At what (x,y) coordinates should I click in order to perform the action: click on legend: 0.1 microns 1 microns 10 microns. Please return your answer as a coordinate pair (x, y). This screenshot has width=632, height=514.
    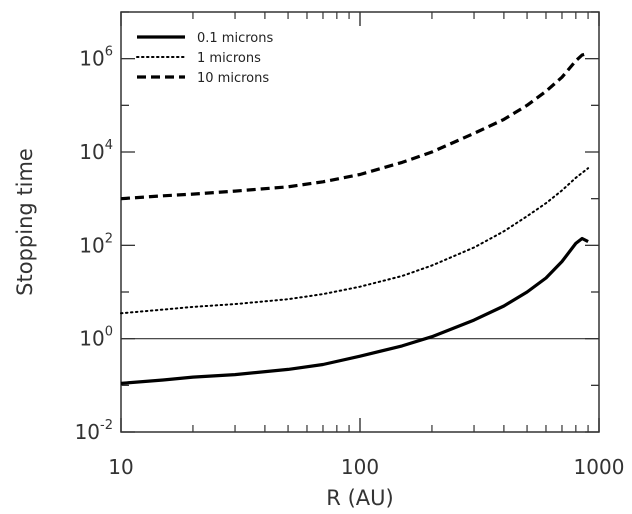
    Looking at the image, I should click on (204, 58).